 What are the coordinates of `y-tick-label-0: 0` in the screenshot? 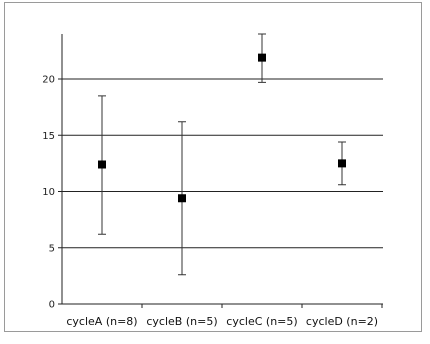 It's located at (52, 305).